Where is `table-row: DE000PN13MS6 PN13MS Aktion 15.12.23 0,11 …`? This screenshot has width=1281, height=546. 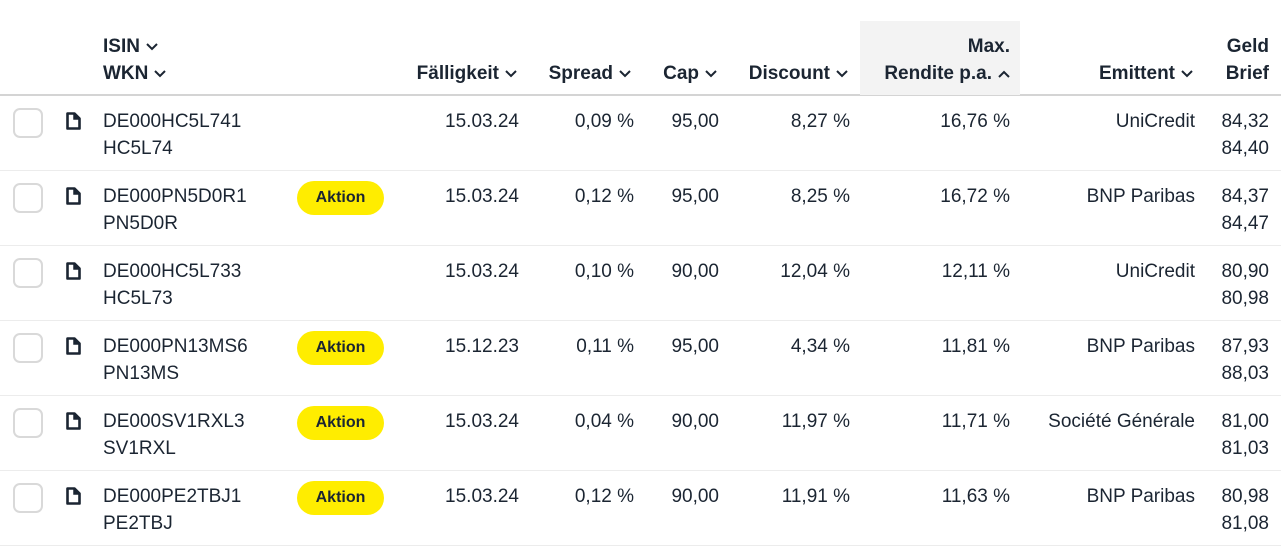
table-row: DE000PN13MS6 PN13MS Aktion 15.12.23 0,11 … is located at coordinates (640, 358).